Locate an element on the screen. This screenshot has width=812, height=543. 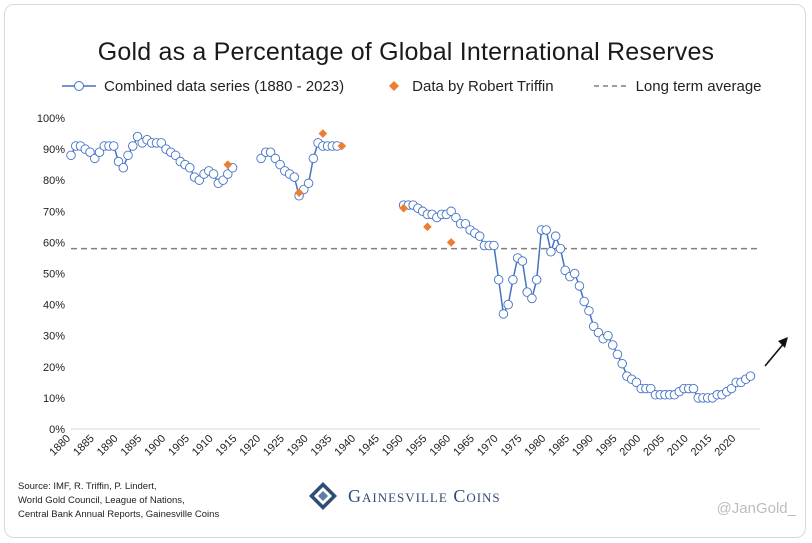
x-tick-label: 1935 is located at coordinates (322, 446).